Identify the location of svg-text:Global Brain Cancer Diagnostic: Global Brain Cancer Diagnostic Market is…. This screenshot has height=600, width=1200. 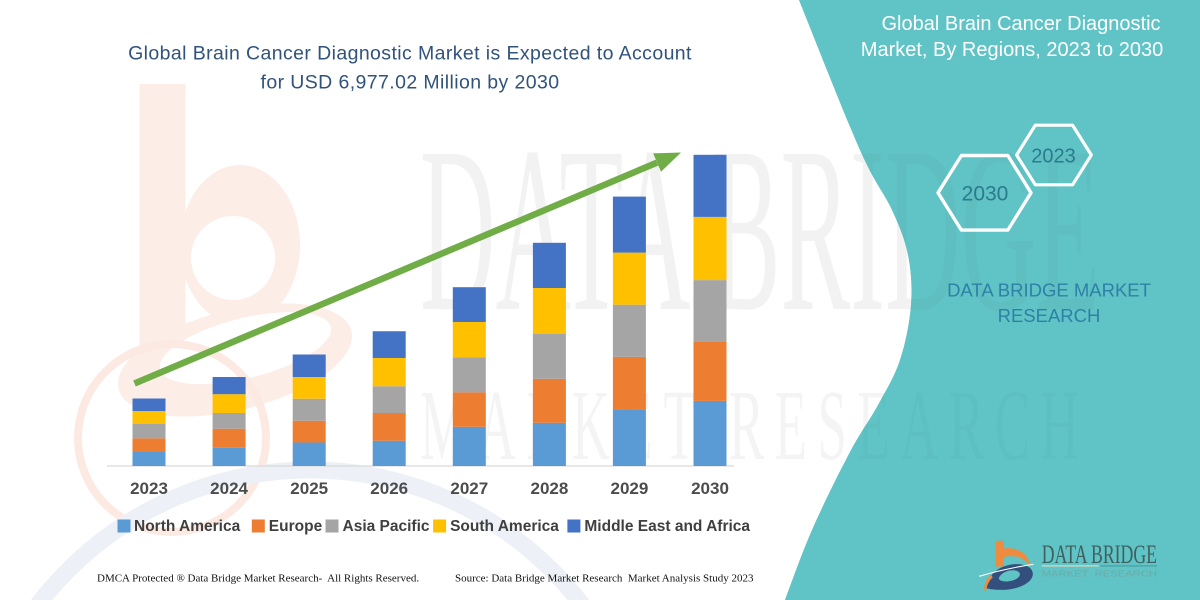
(410, 54).